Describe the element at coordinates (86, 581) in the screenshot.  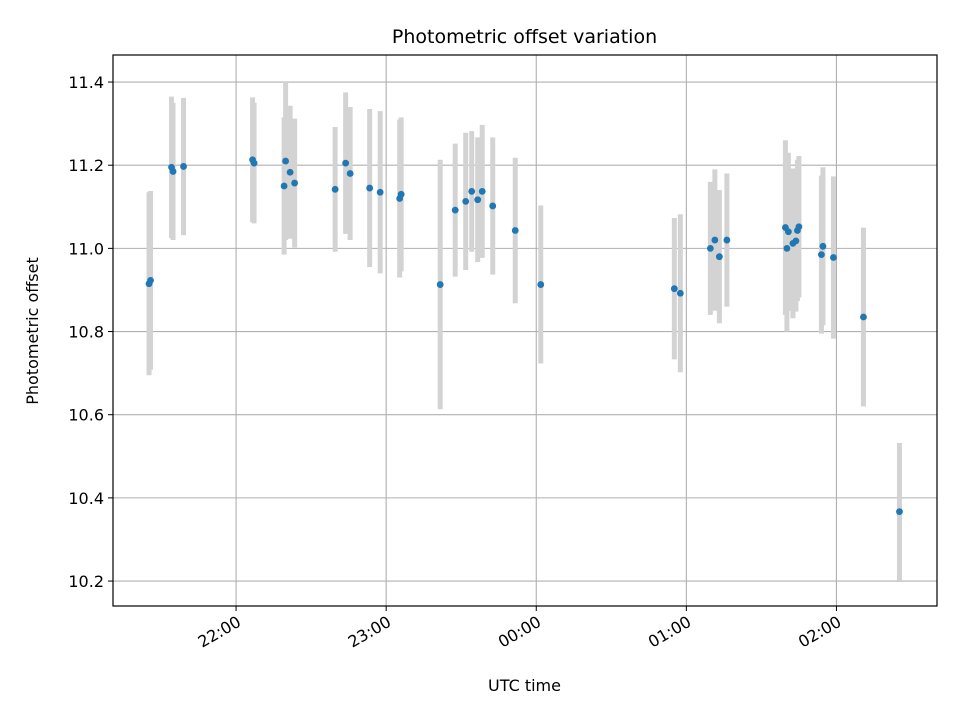
I see `y-tick-label: 10.2` at that location.